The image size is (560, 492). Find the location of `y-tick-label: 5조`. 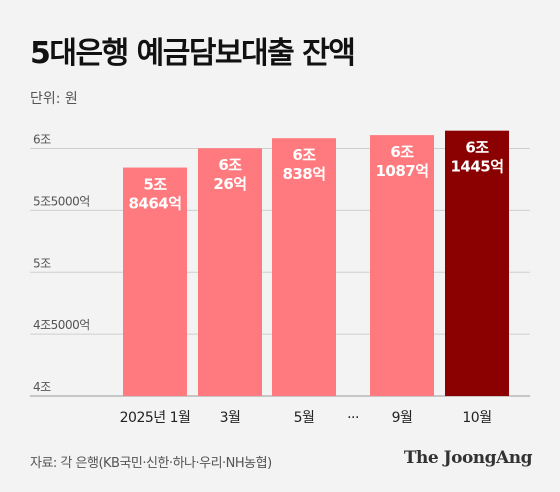

y-tick-label: 5조 is located at coordinates (42, 263).